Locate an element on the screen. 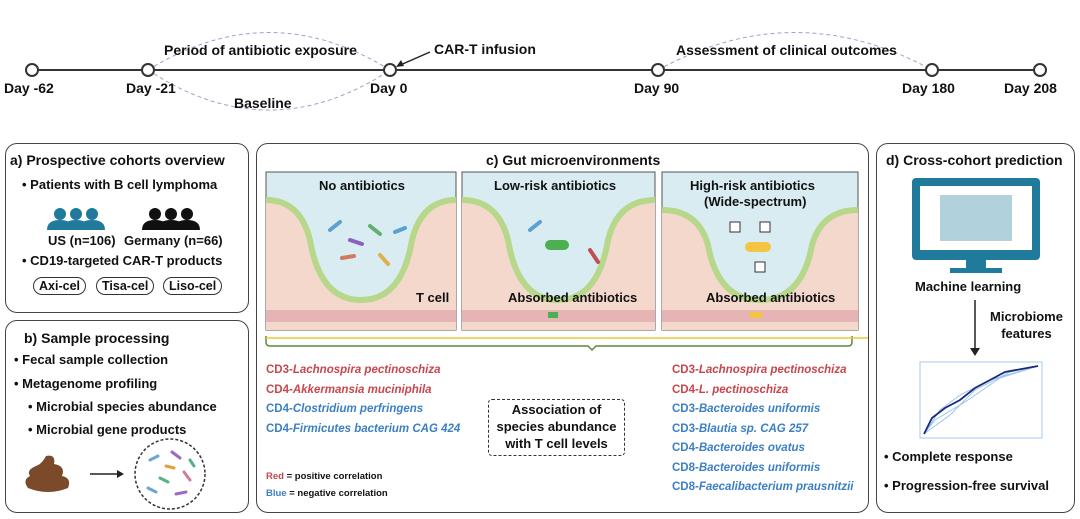  scene-label: (Wide-spectrum) is located at coordinates (755, 201).